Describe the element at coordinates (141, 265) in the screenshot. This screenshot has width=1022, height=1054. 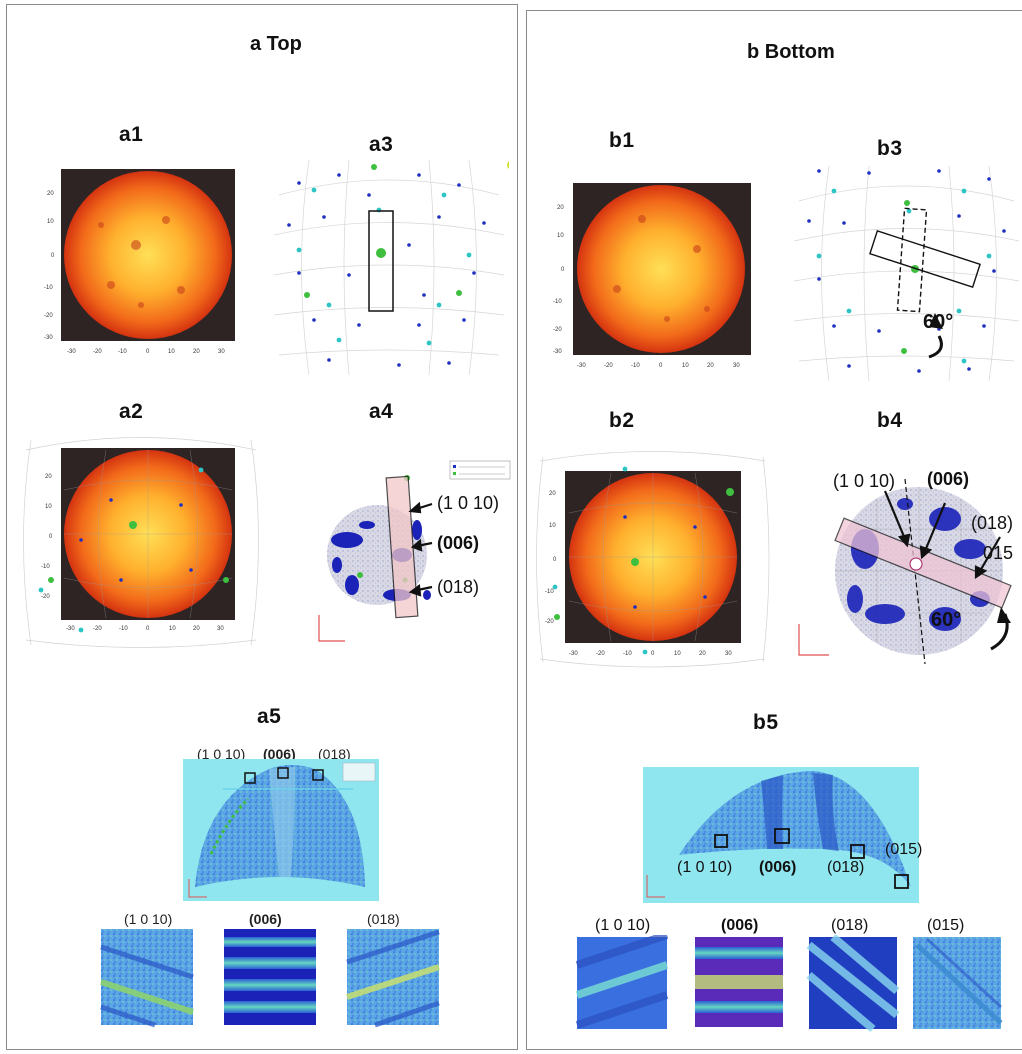
I see `a1-pole-figure: -30 -20 -10 0 10 20 30 20 10 0 -10 -20 -30` at that location.